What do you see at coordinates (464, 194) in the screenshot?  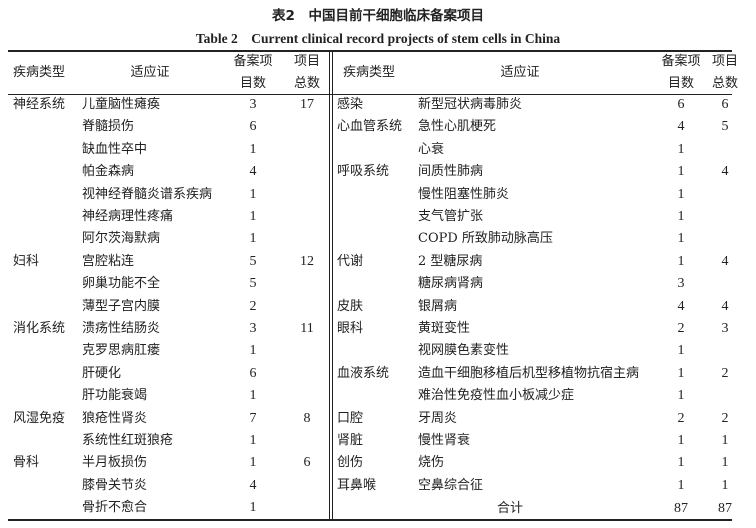 I see `indication-cell: 慢性阻塞性肺炎` at bounding box center [464, 194].